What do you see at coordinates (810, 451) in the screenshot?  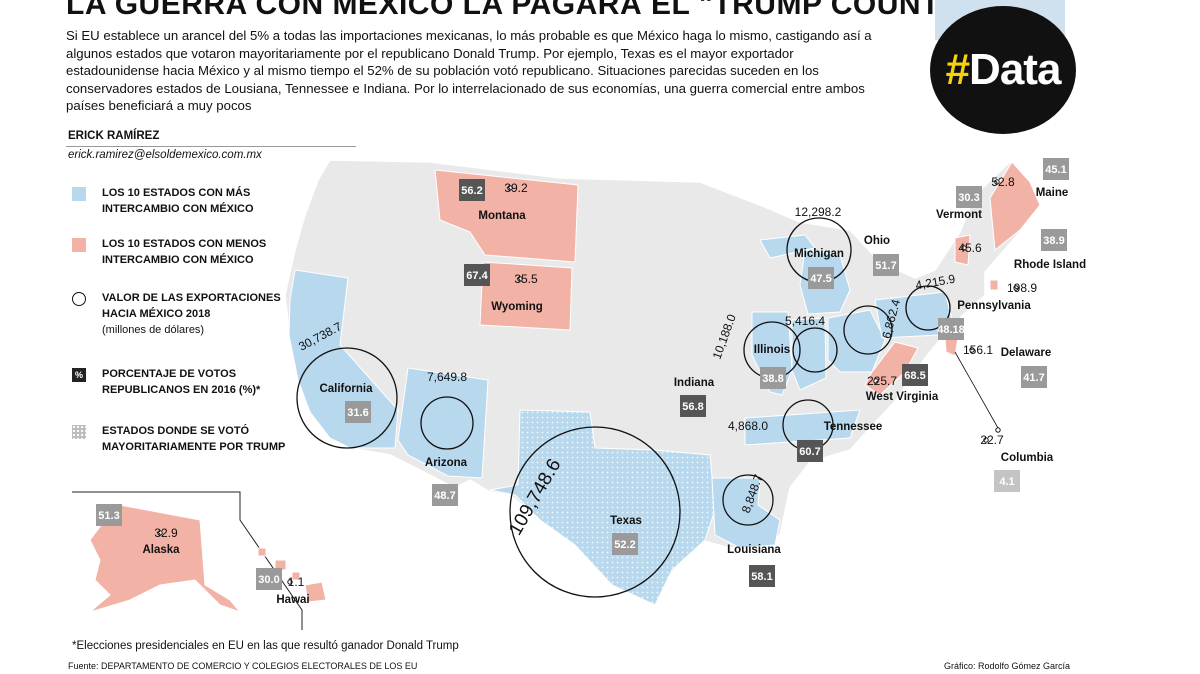 I see `vote-box-tennessee` at bounding box center [810, 451].